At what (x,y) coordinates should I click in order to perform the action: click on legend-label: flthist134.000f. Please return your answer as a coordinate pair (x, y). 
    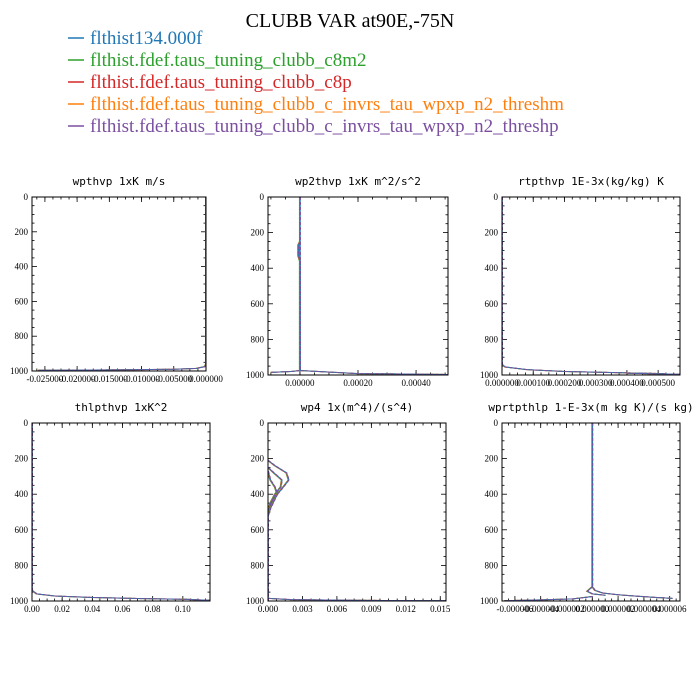
    Looking at the image, I should click on (146, 38).